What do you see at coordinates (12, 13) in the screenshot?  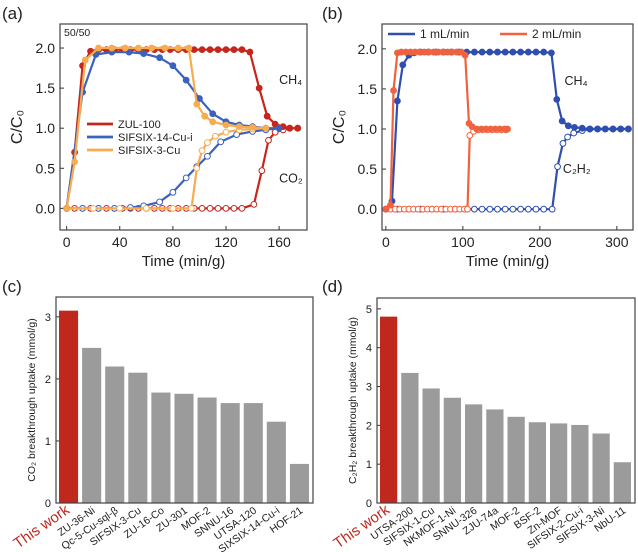 I see `panel-label: (a)` at bounding box center [12, 13].